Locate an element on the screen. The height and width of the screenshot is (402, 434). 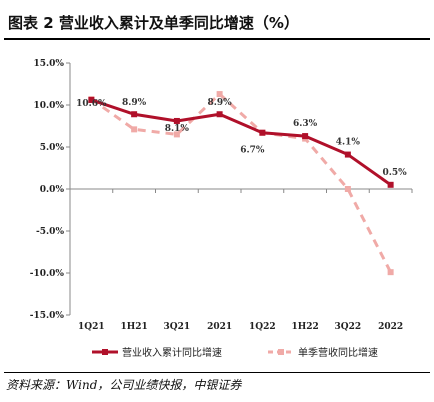
y-tick-label: 0.0% is located at coordinates (52, 190).